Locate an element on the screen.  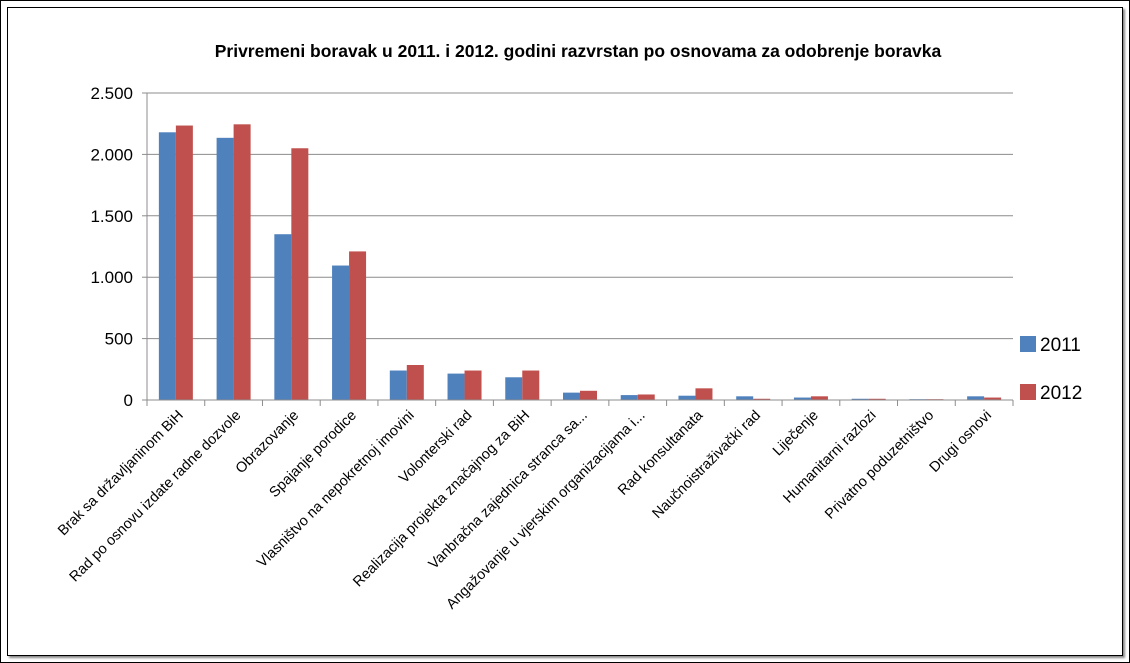
y-tick-label: 500 is located at coordinates (119, 339).